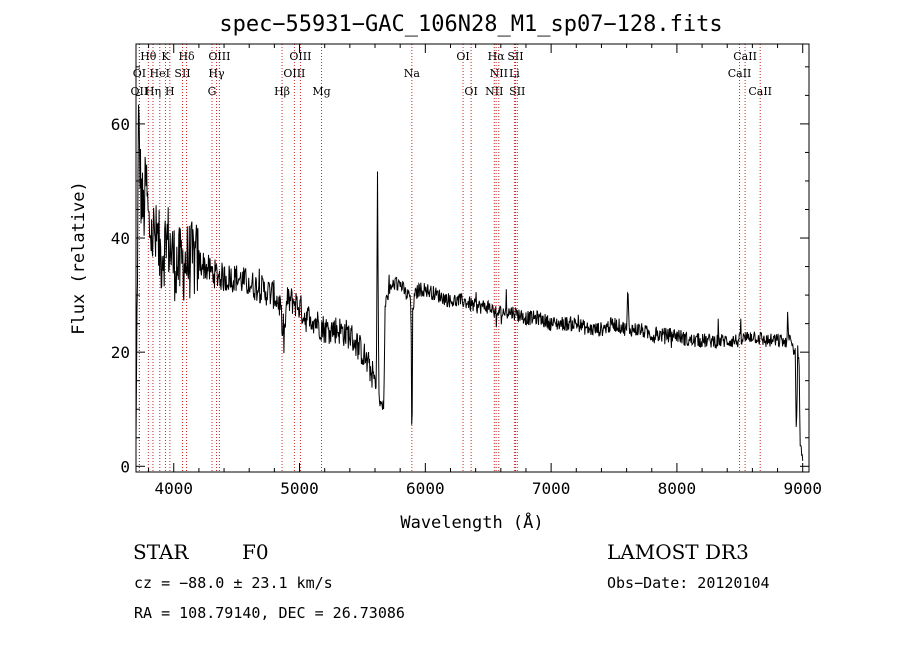  I want to click on spectral-line-label: Hγ, so click(216, 73).